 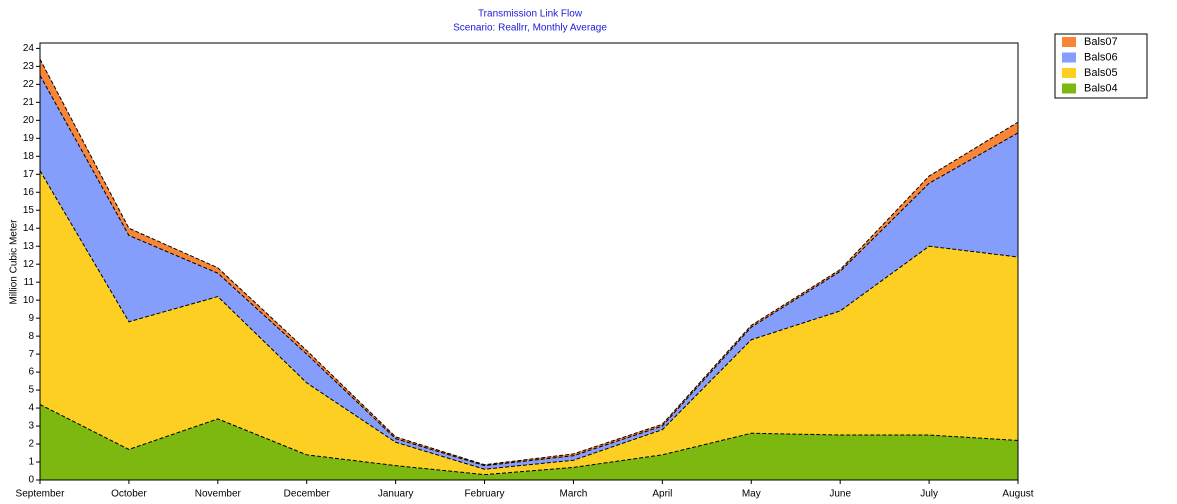 What do you see at coordinates (29, 138) in the screenshot?
I see `y-tick-label: 19` at bounding box center [29, 138].